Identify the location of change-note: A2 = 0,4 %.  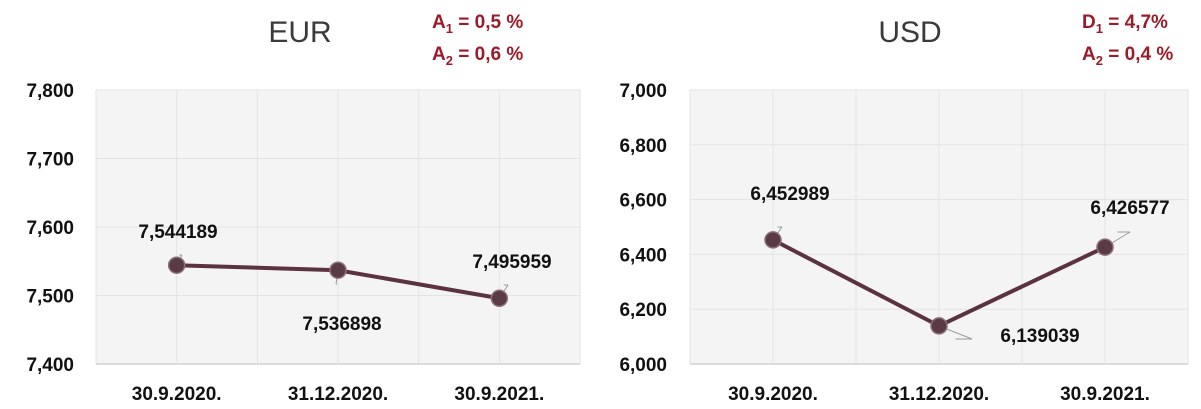
(1127, 56).